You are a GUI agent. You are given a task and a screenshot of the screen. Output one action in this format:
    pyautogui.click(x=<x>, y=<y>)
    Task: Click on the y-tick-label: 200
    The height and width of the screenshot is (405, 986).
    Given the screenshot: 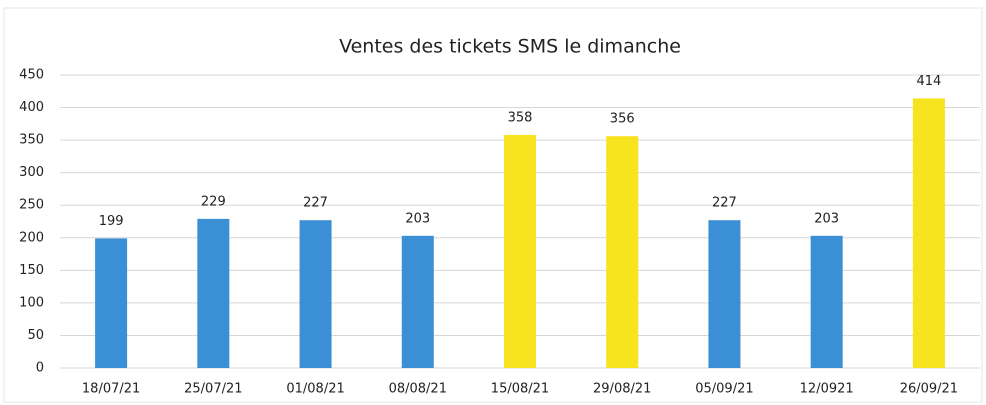 What is the action you would take?
    pyautogui.click(x=31, y=237)
    